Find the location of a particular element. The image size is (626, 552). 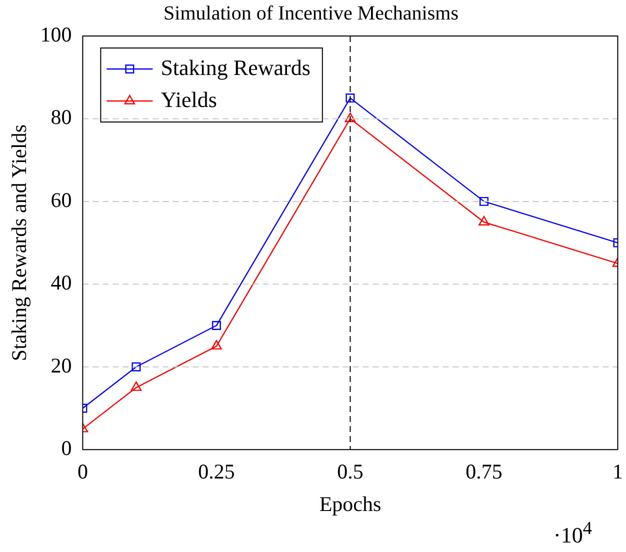

y-tick-label: 100 is located at coordinates (56, 34).